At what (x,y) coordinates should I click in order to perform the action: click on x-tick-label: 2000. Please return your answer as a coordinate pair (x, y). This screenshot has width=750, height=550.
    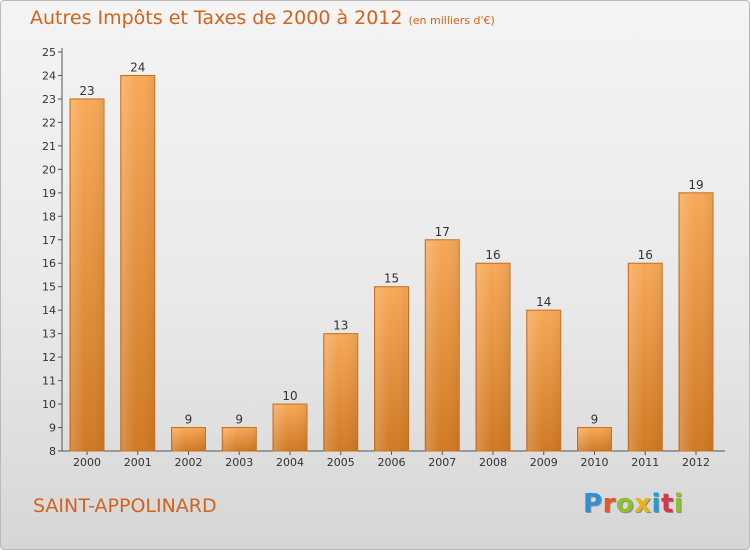
    Looking at the image, I should click on (87, 462).